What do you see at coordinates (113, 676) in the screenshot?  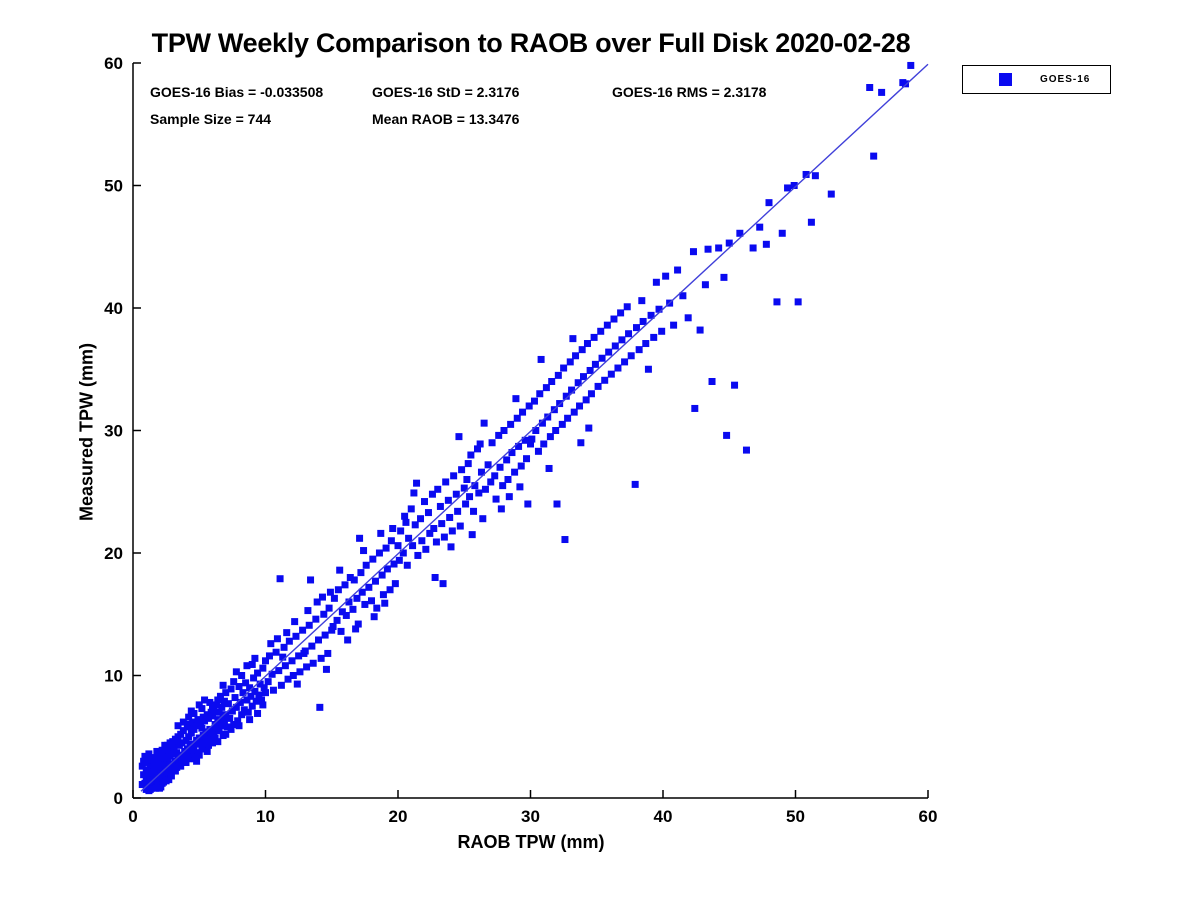 I see `y-tick-label: 10` at bounding box center [113, 676].